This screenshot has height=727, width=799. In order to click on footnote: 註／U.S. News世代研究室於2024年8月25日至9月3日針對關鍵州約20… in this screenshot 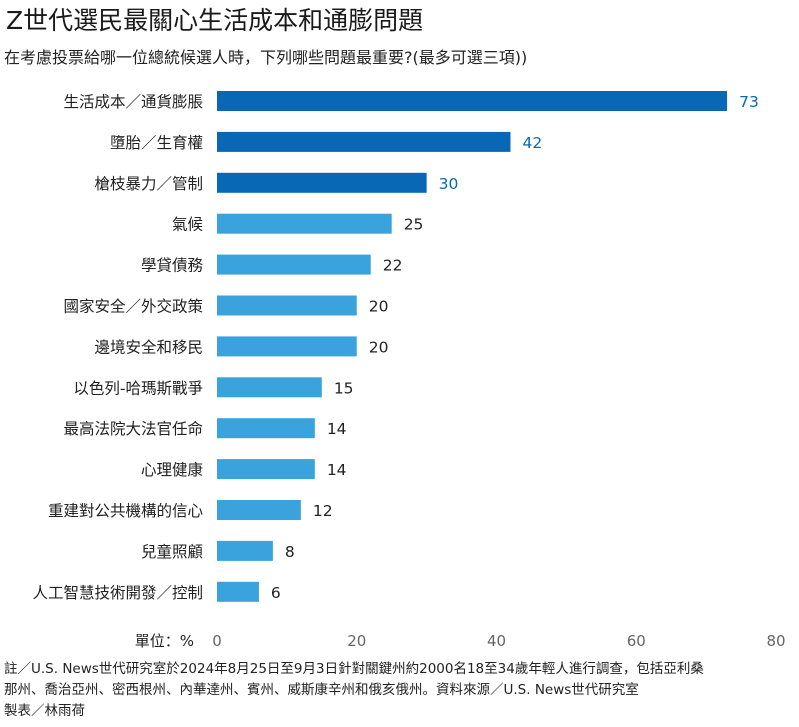, I will do `click(399, 690)`.